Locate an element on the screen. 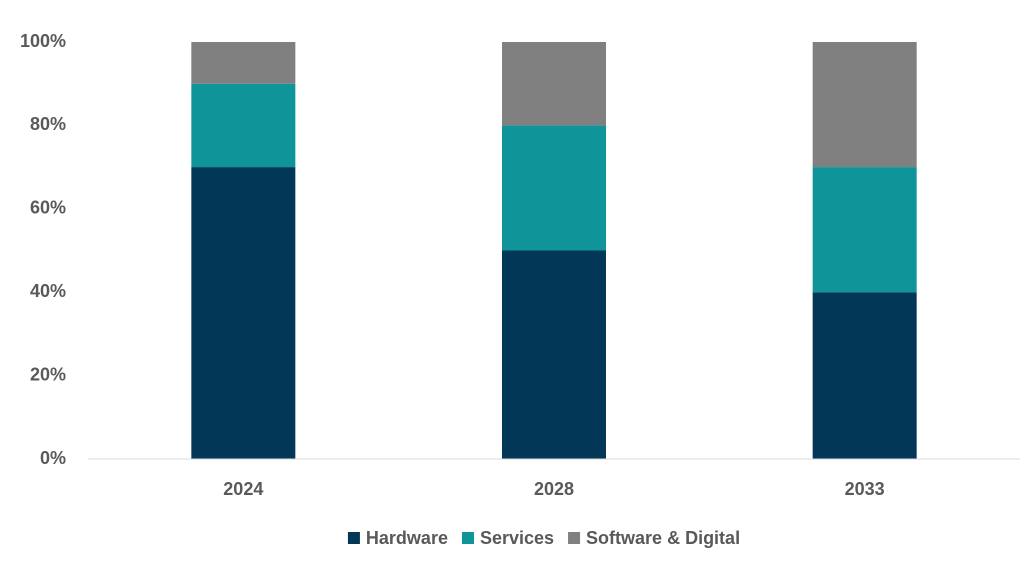 This screenshot has width=1024, height=575. legend: Hardware Services Software & Digital is located at coordinates (543, 538).